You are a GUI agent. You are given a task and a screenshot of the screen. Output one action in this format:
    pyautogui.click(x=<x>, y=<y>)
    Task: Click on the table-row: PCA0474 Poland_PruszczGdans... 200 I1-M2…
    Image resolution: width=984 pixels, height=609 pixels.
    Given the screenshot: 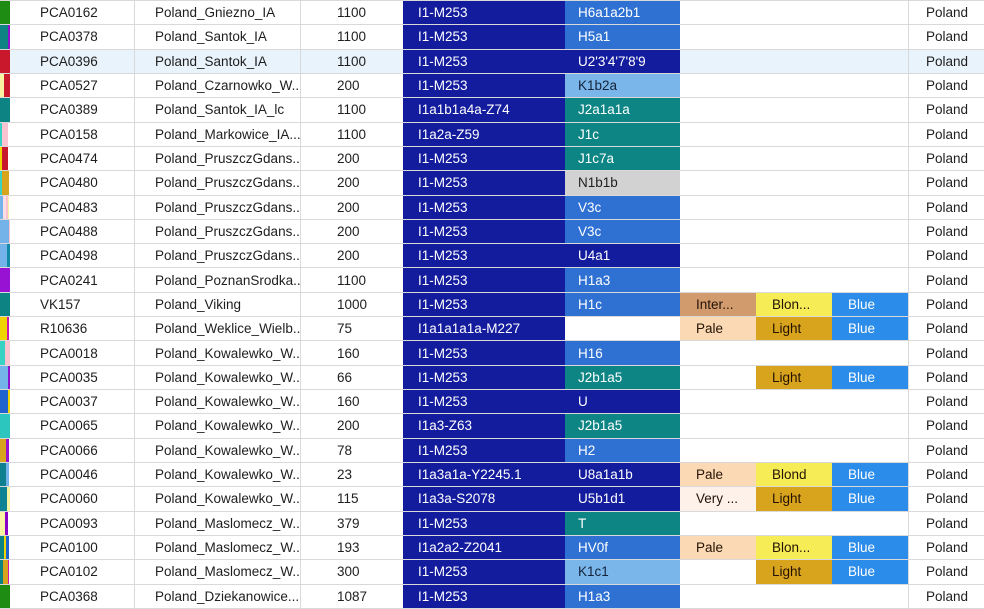 What is the action you would take?
    pyautogui.click(x=492, y=159)
    